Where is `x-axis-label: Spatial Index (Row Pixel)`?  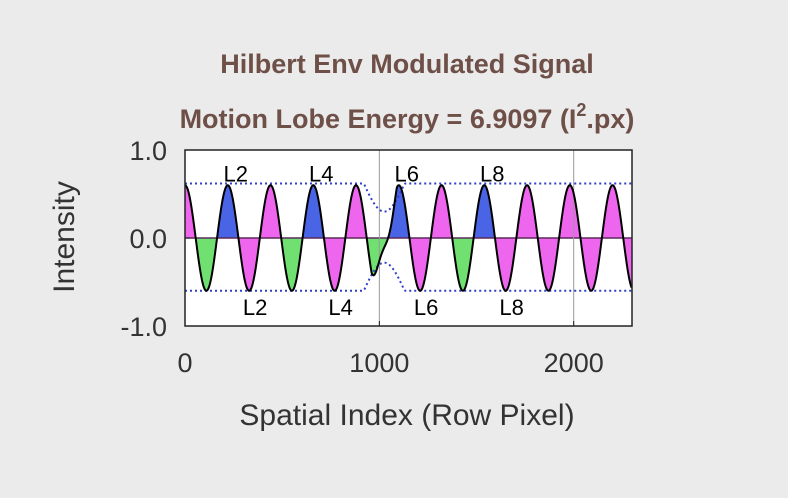
x-axis-label: Spatial Index (Row Pixel) is located at coordinates (406, 415).